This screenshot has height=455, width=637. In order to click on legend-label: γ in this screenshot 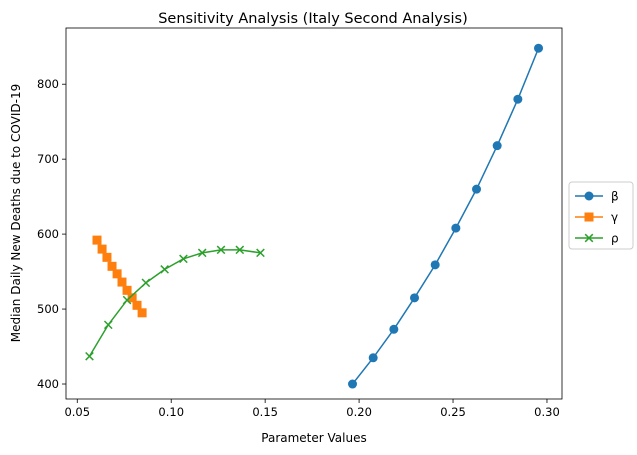, I will do `click(614, 218)`.